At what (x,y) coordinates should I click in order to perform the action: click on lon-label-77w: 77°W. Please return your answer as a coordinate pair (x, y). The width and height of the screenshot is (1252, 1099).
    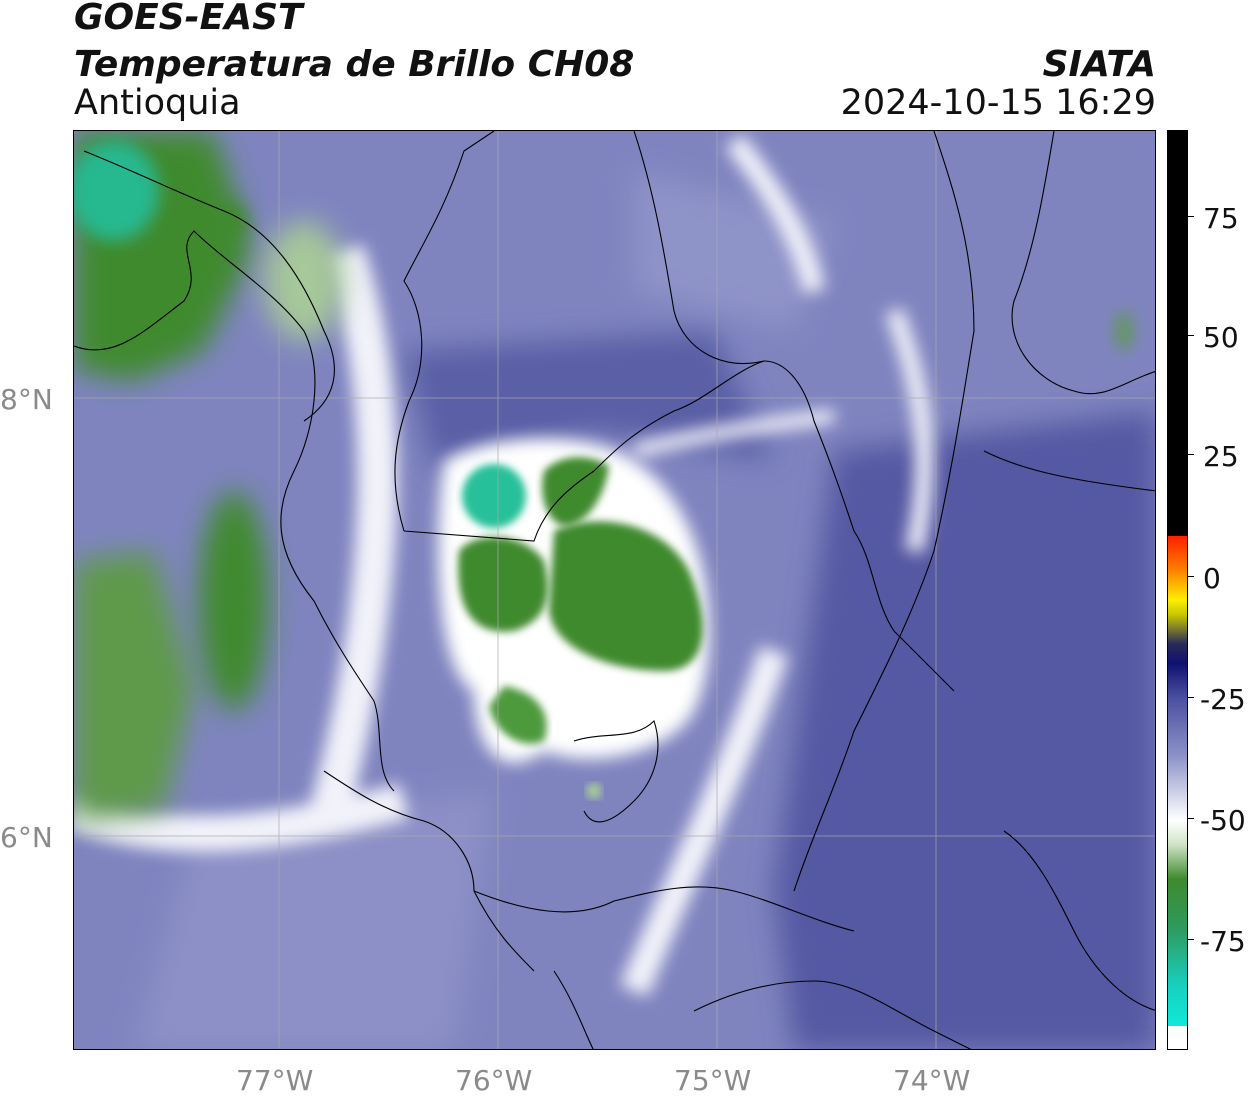
    Looking at the image, I should click on (275, 1080).